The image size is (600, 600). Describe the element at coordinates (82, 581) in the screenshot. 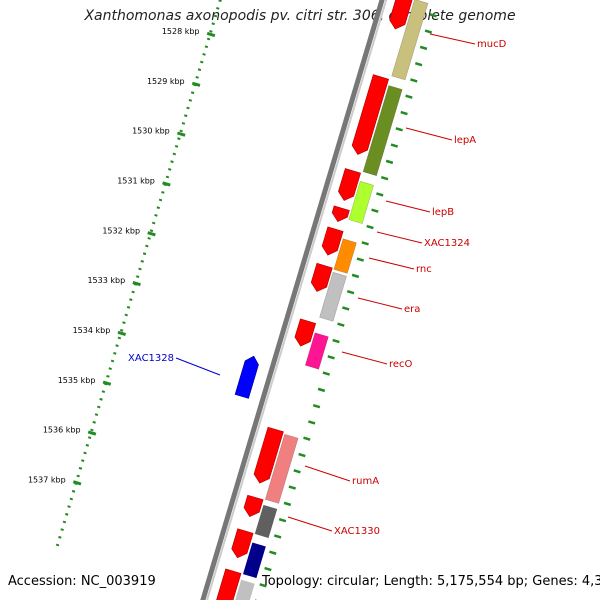

I see `accession-text: Accession: NC_003919` at that location.